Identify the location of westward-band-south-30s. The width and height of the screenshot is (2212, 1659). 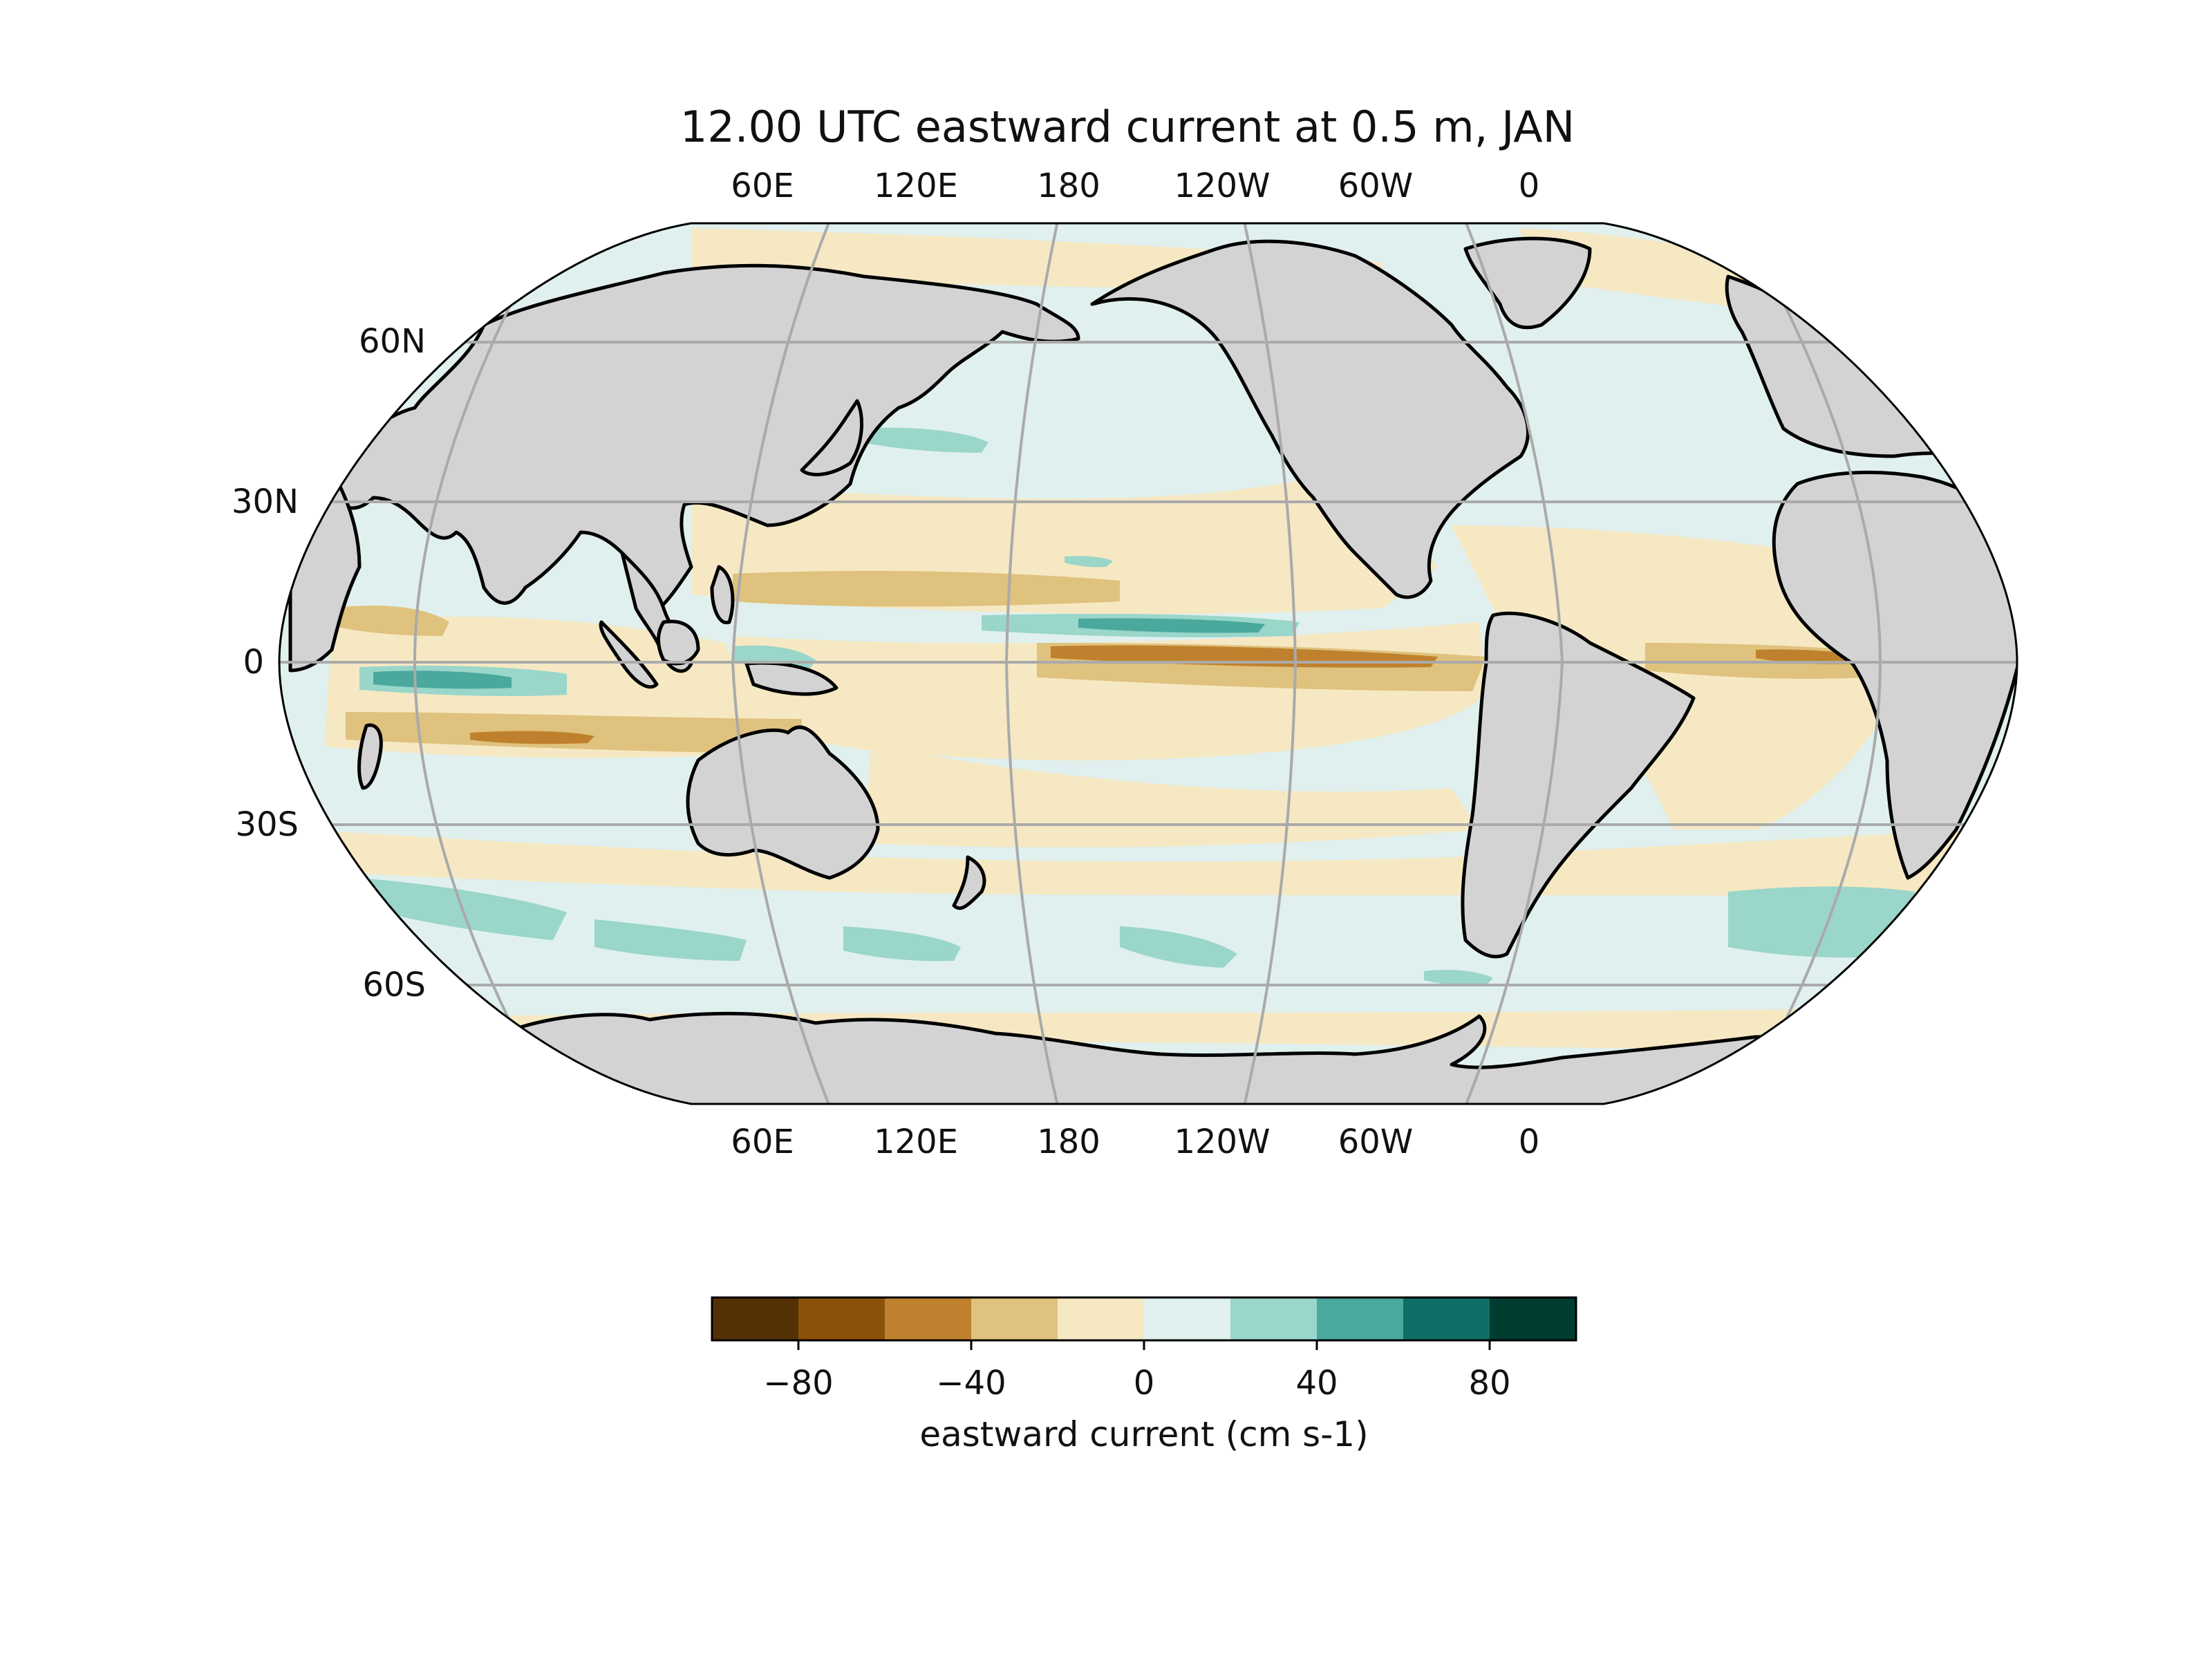
(1144, 864).